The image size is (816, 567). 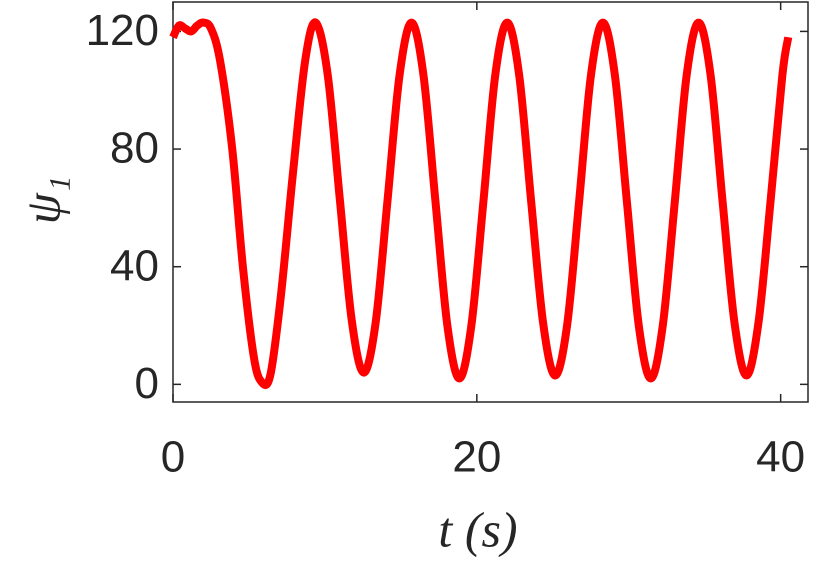 I want to click on x-axis-label: t (s), so click(x=477, y=529).